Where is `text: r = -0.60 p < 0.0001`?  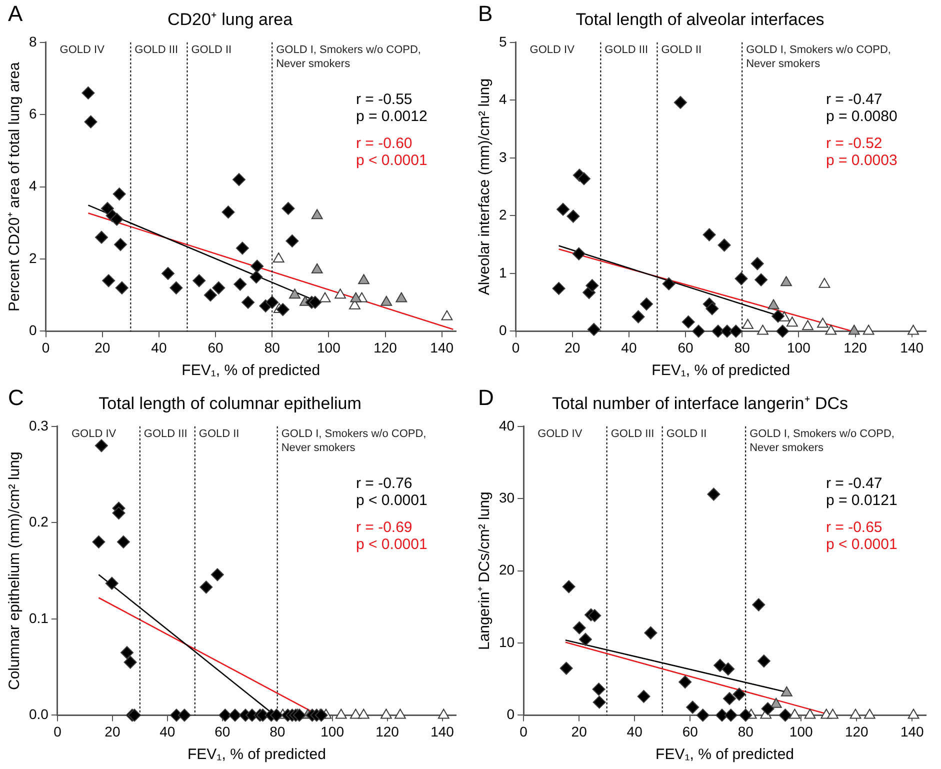
text: r = -0.60 p < 0.0001 is located at coordinates (392, 152).